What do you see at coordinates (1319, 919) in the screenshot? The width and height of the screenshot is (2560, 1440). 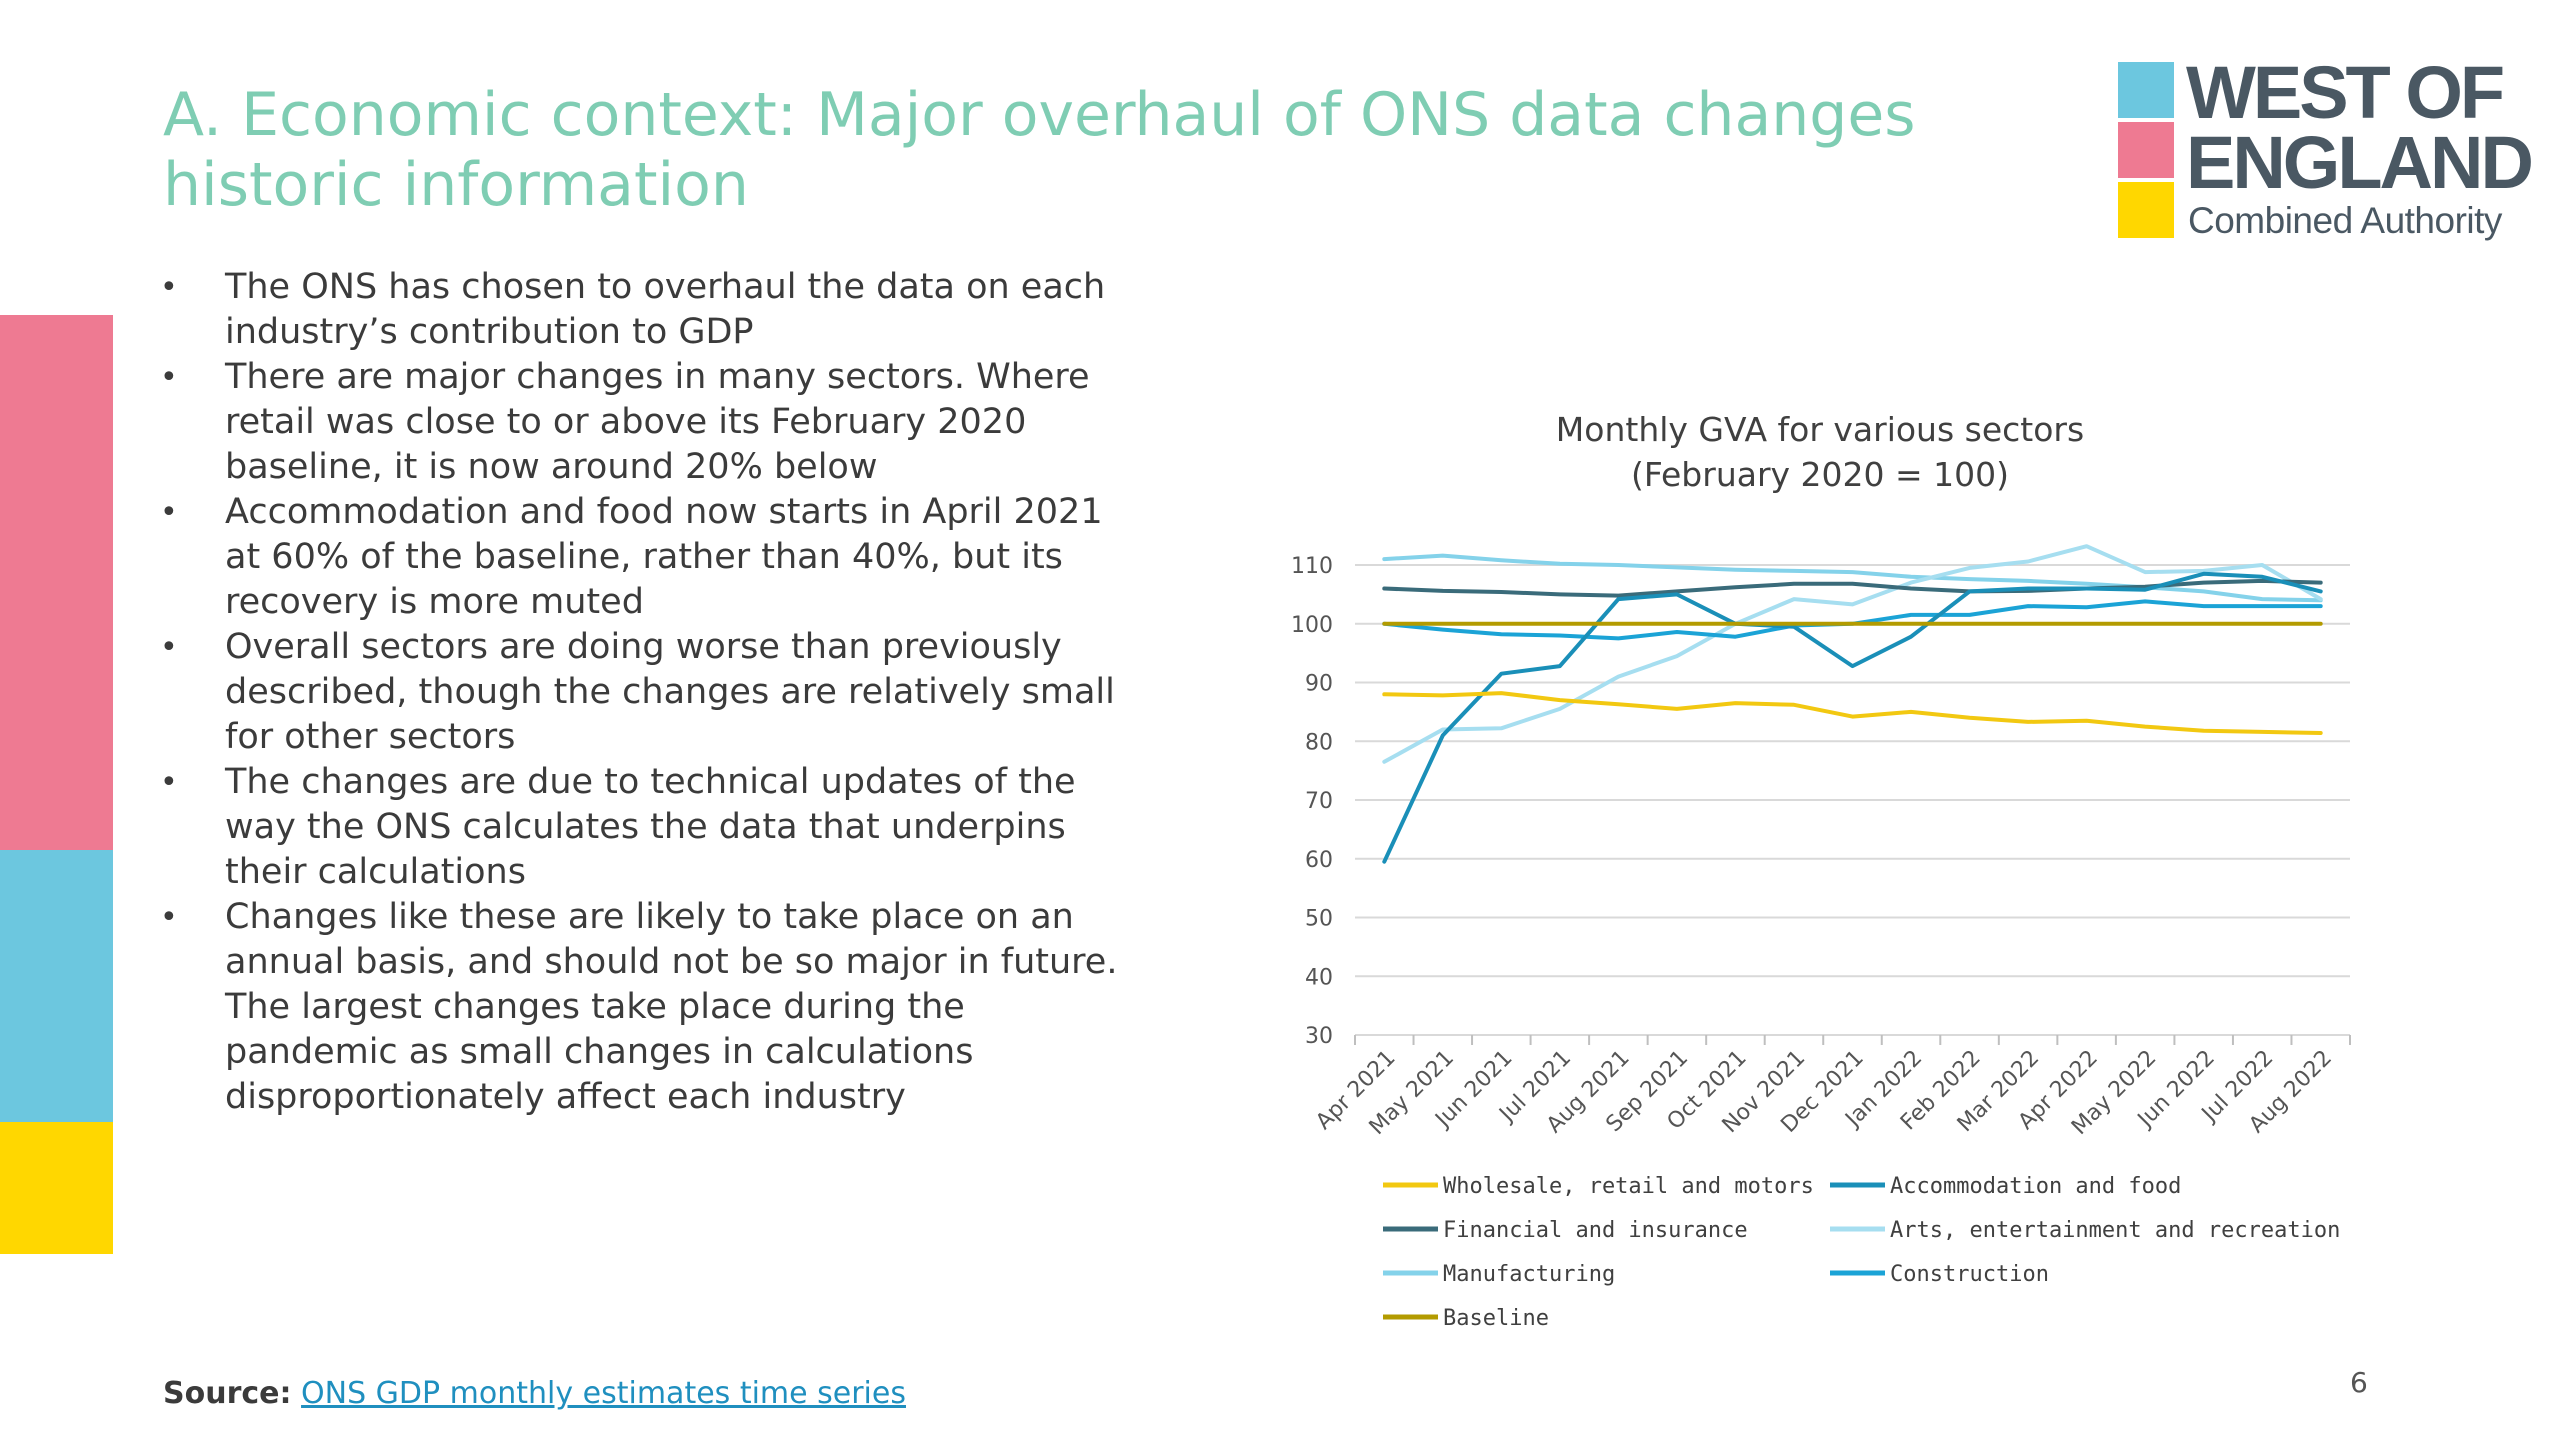 I see `y-tick-label: 50` at bounding box center [1319, 919].